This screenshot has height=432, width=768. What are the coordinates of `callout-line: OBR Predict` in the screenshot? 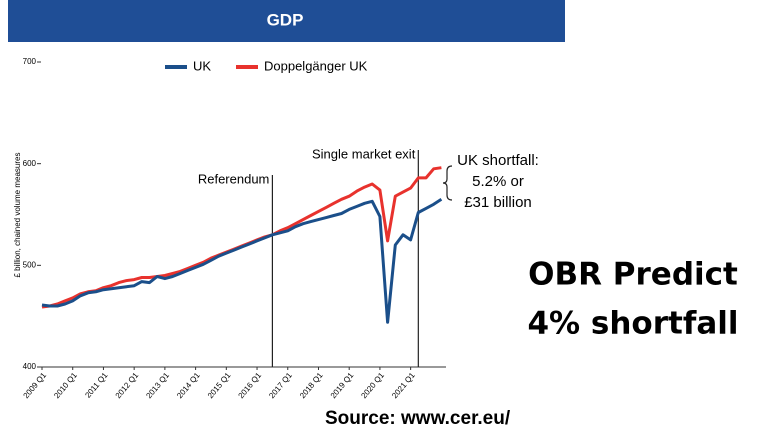 It's located at (633, 275).